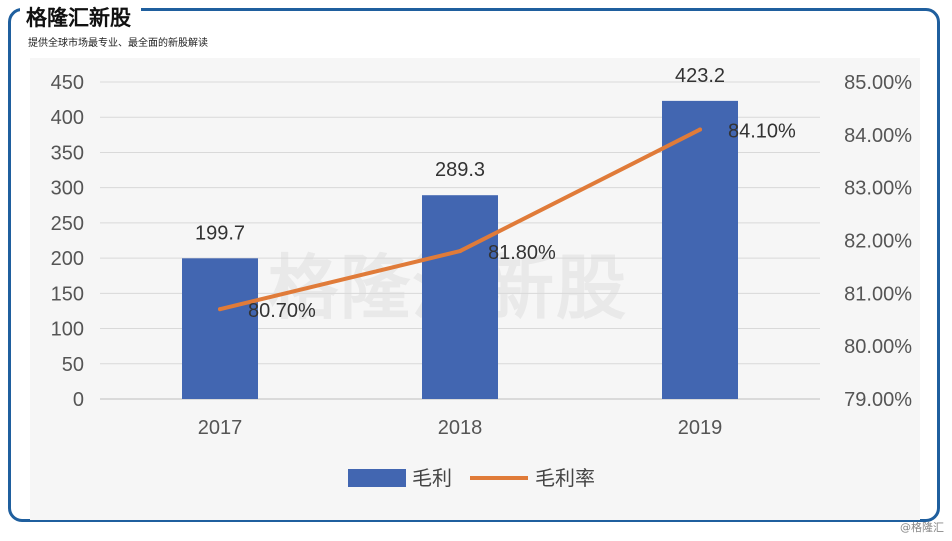  What do you see at coordinates (118, 43) in the screenshot?
I see `brand-tagline: 提供全球市场最专业、最全面的新股解读` at bounding box center [118, 43].